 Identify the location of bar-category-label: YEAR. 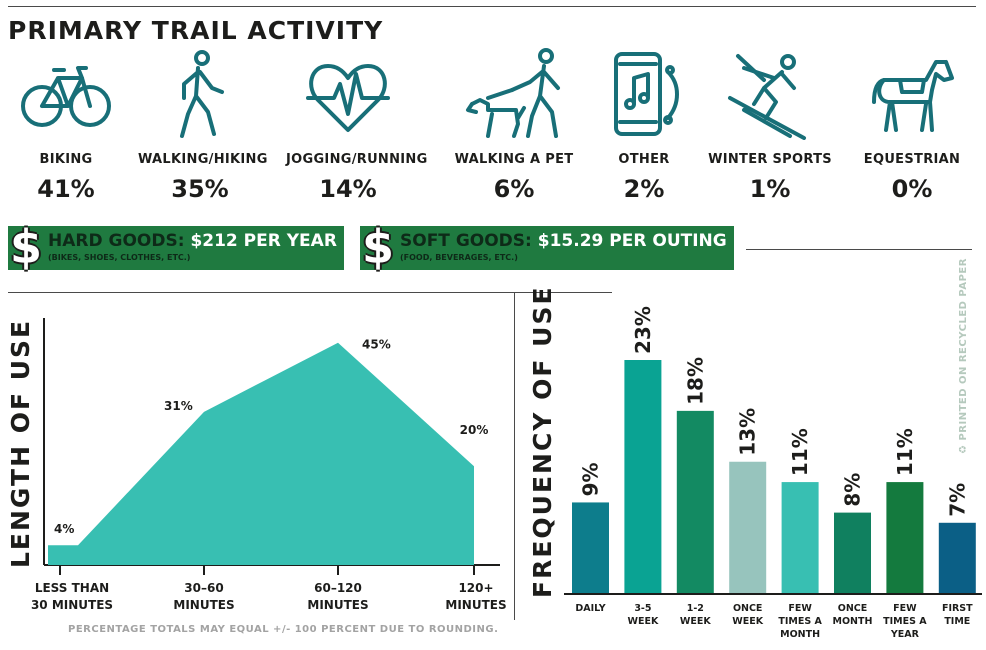
(905, 634).